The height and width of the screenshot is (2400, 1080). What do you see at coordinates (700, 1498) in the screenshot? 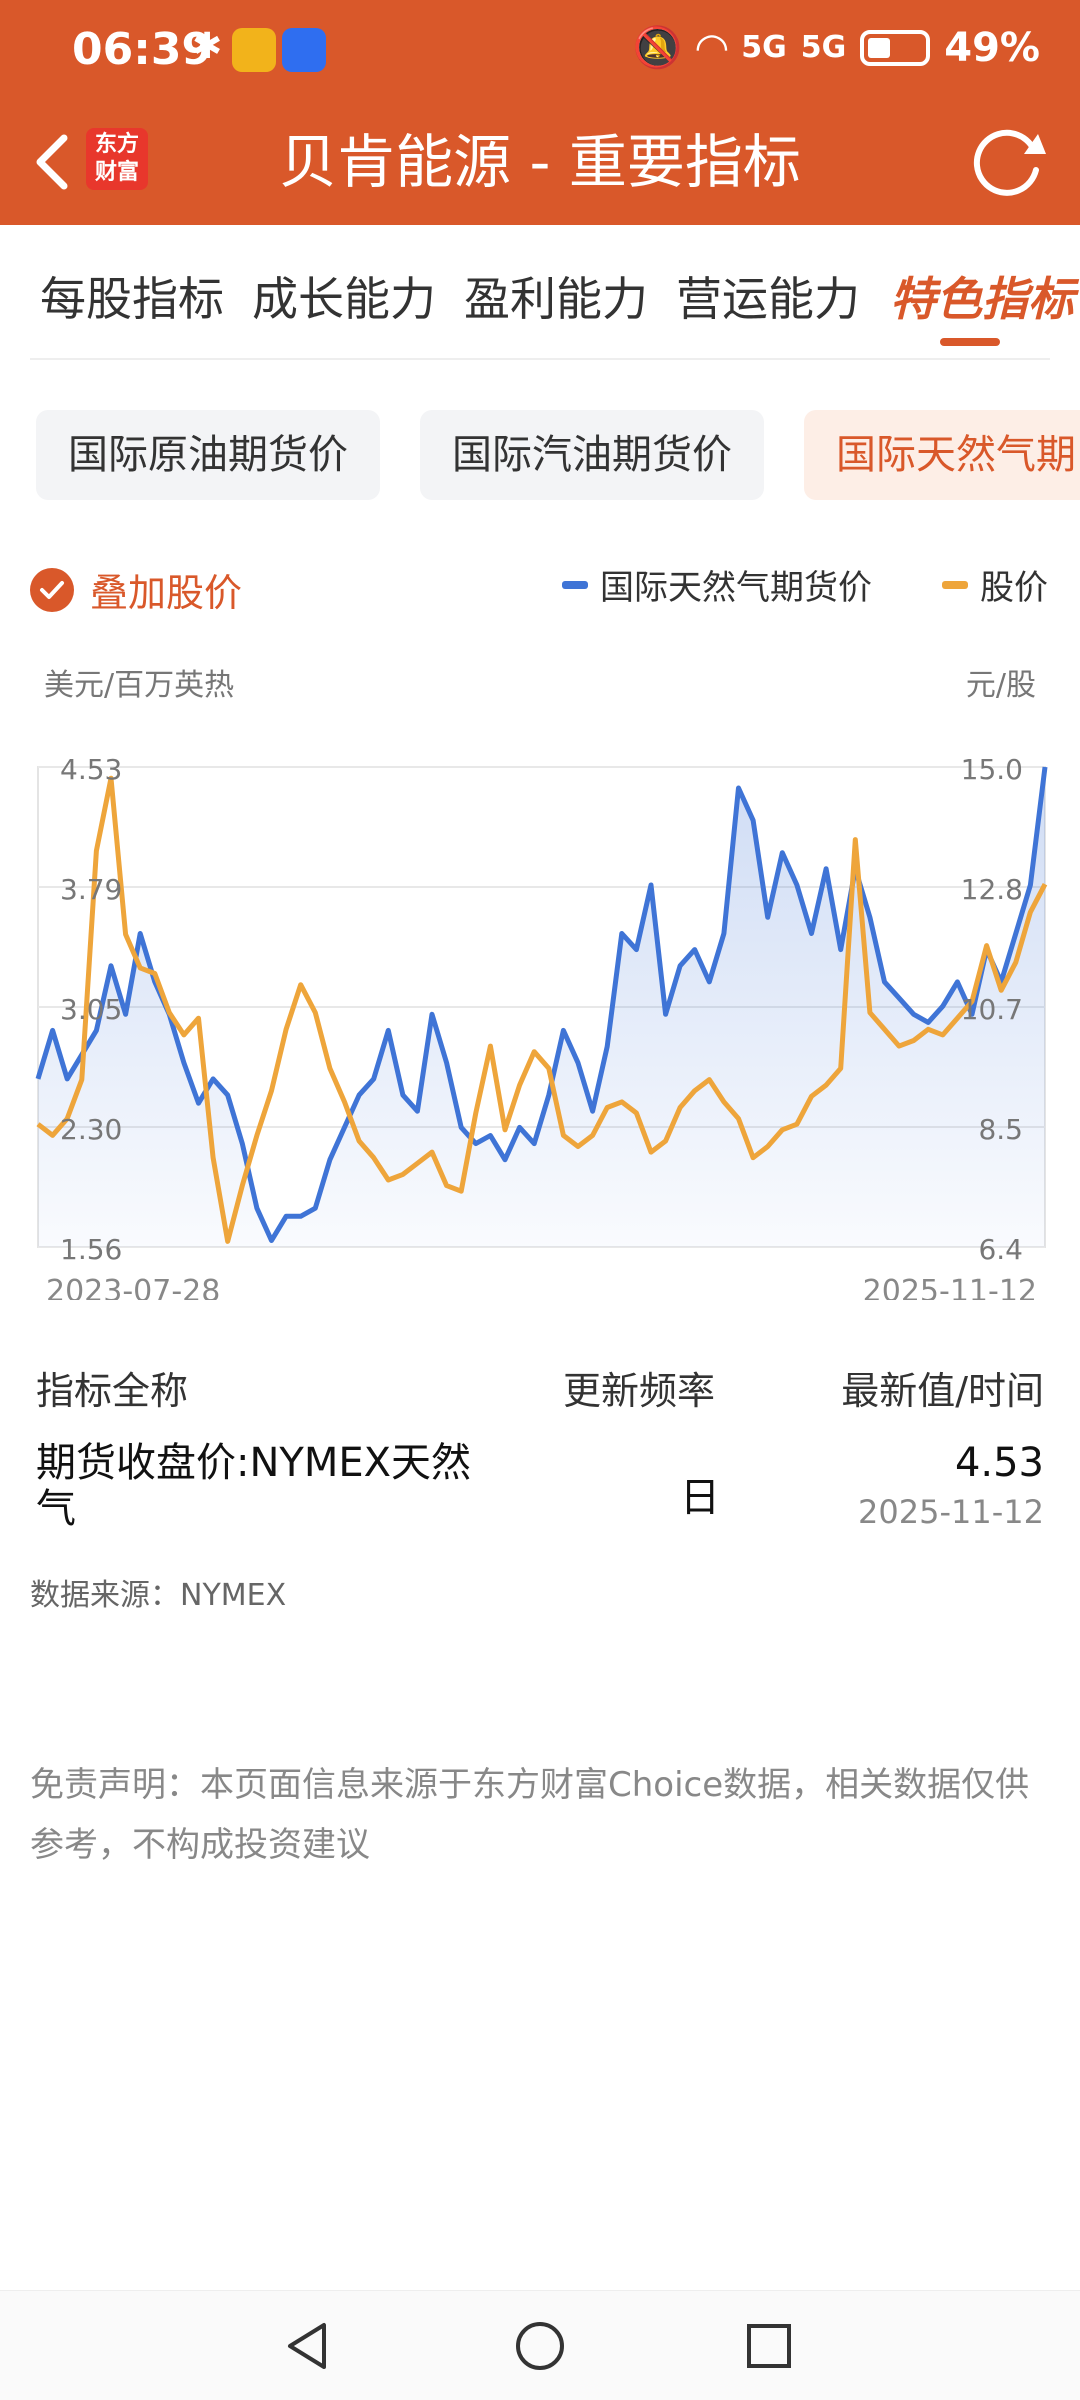
I see `indicator-frequency: 日` at bounding box center [700, 1498].